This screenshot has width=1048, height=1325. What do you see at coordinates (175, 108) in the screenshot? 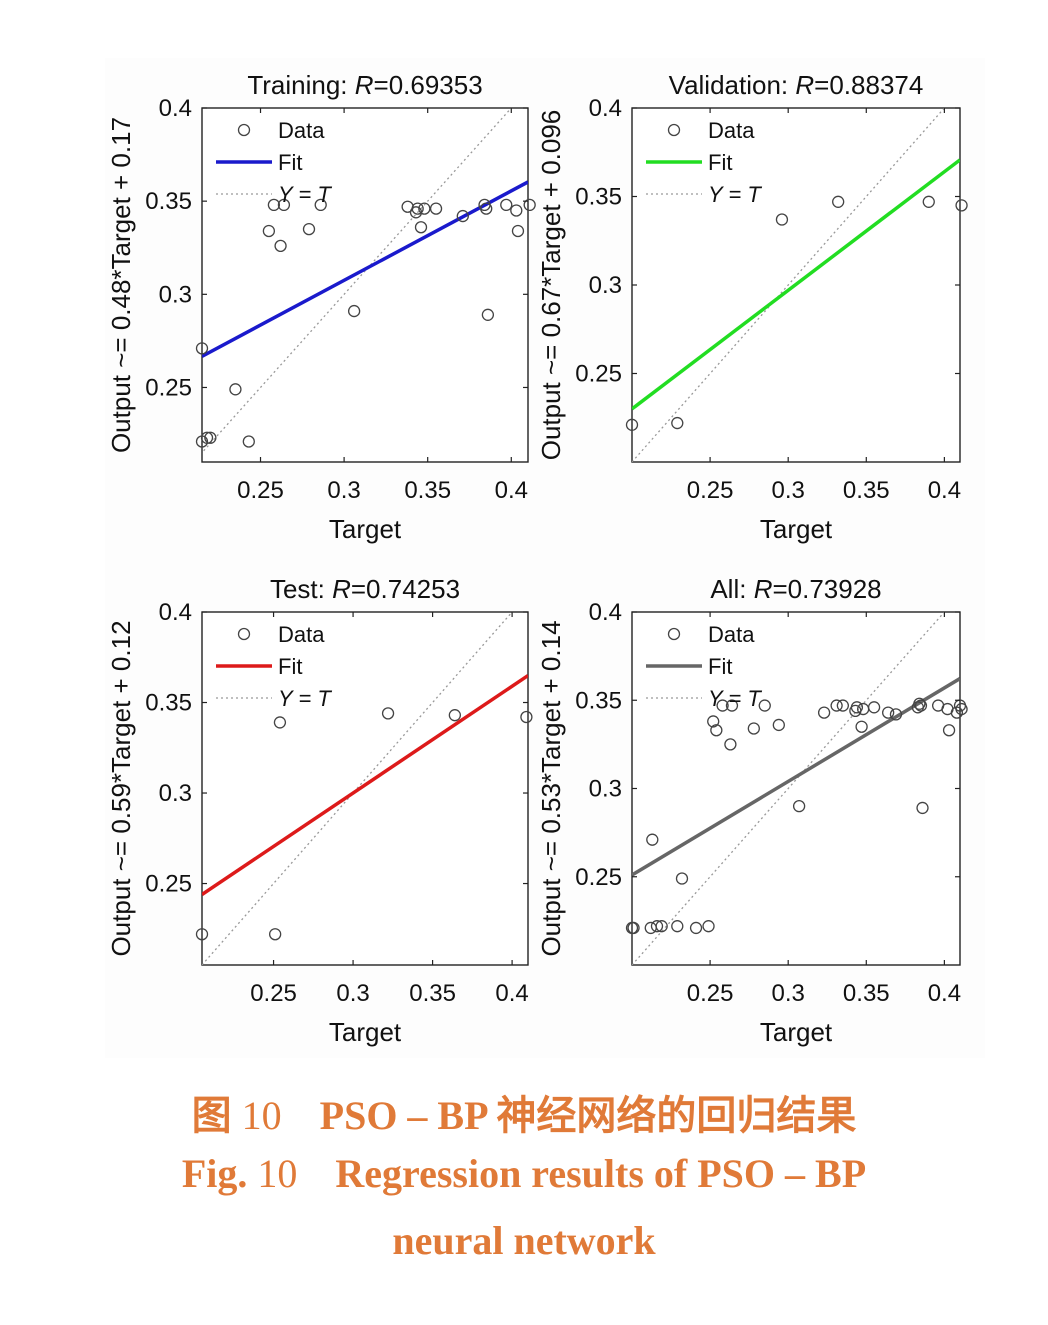
I see `y-tick-label: 0.4` at bounding box center [175, 108].